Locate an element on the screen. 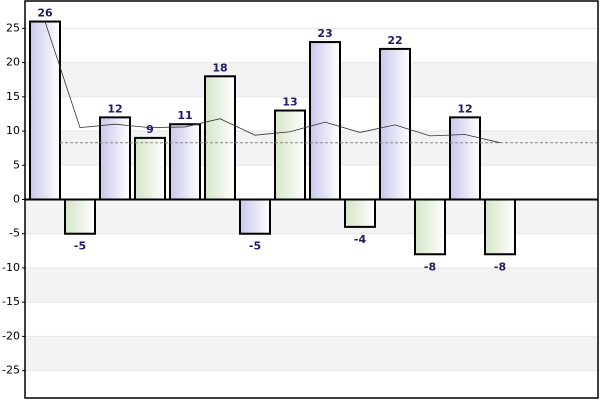  y-tick-label: -20 is located at coordinates (11, 335).